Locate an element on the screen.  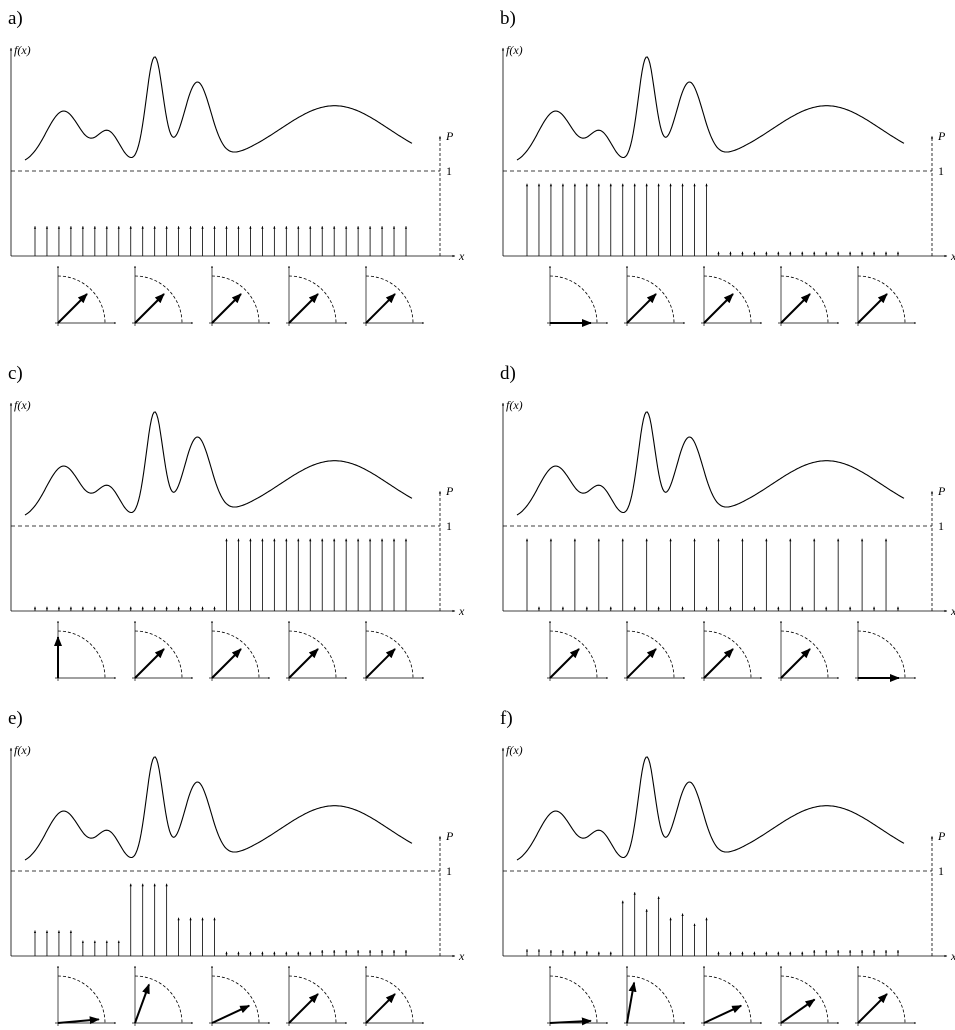
panel-e: e) f(x) x P 1 is located at coordinates (236, 867).